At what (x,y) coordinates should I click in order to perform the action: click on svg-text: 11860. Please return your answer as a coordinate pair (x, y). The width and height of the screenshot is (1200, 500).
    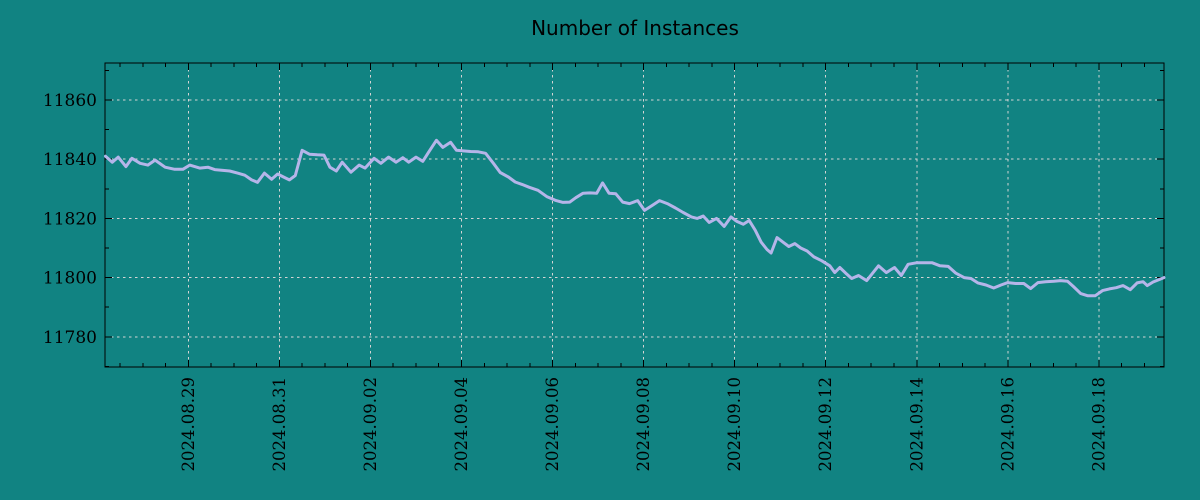
    Looking at the image, I should click on (70, 101).